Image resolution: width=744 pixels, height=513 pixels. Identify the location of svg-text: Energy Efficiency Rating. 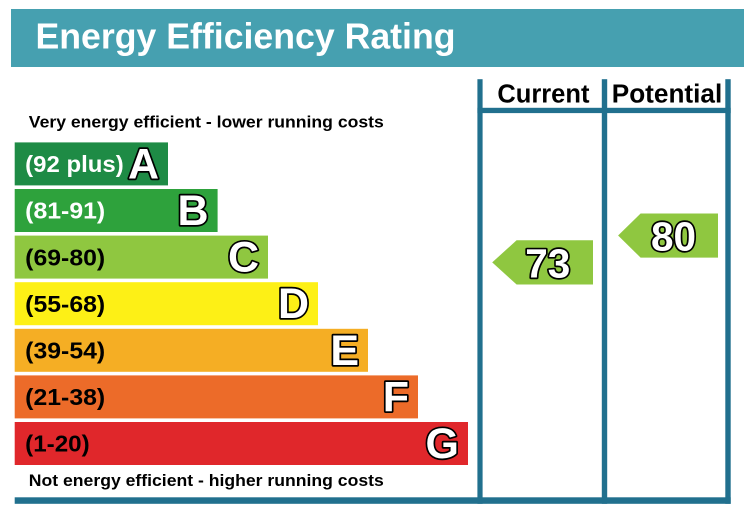
(246, 36).